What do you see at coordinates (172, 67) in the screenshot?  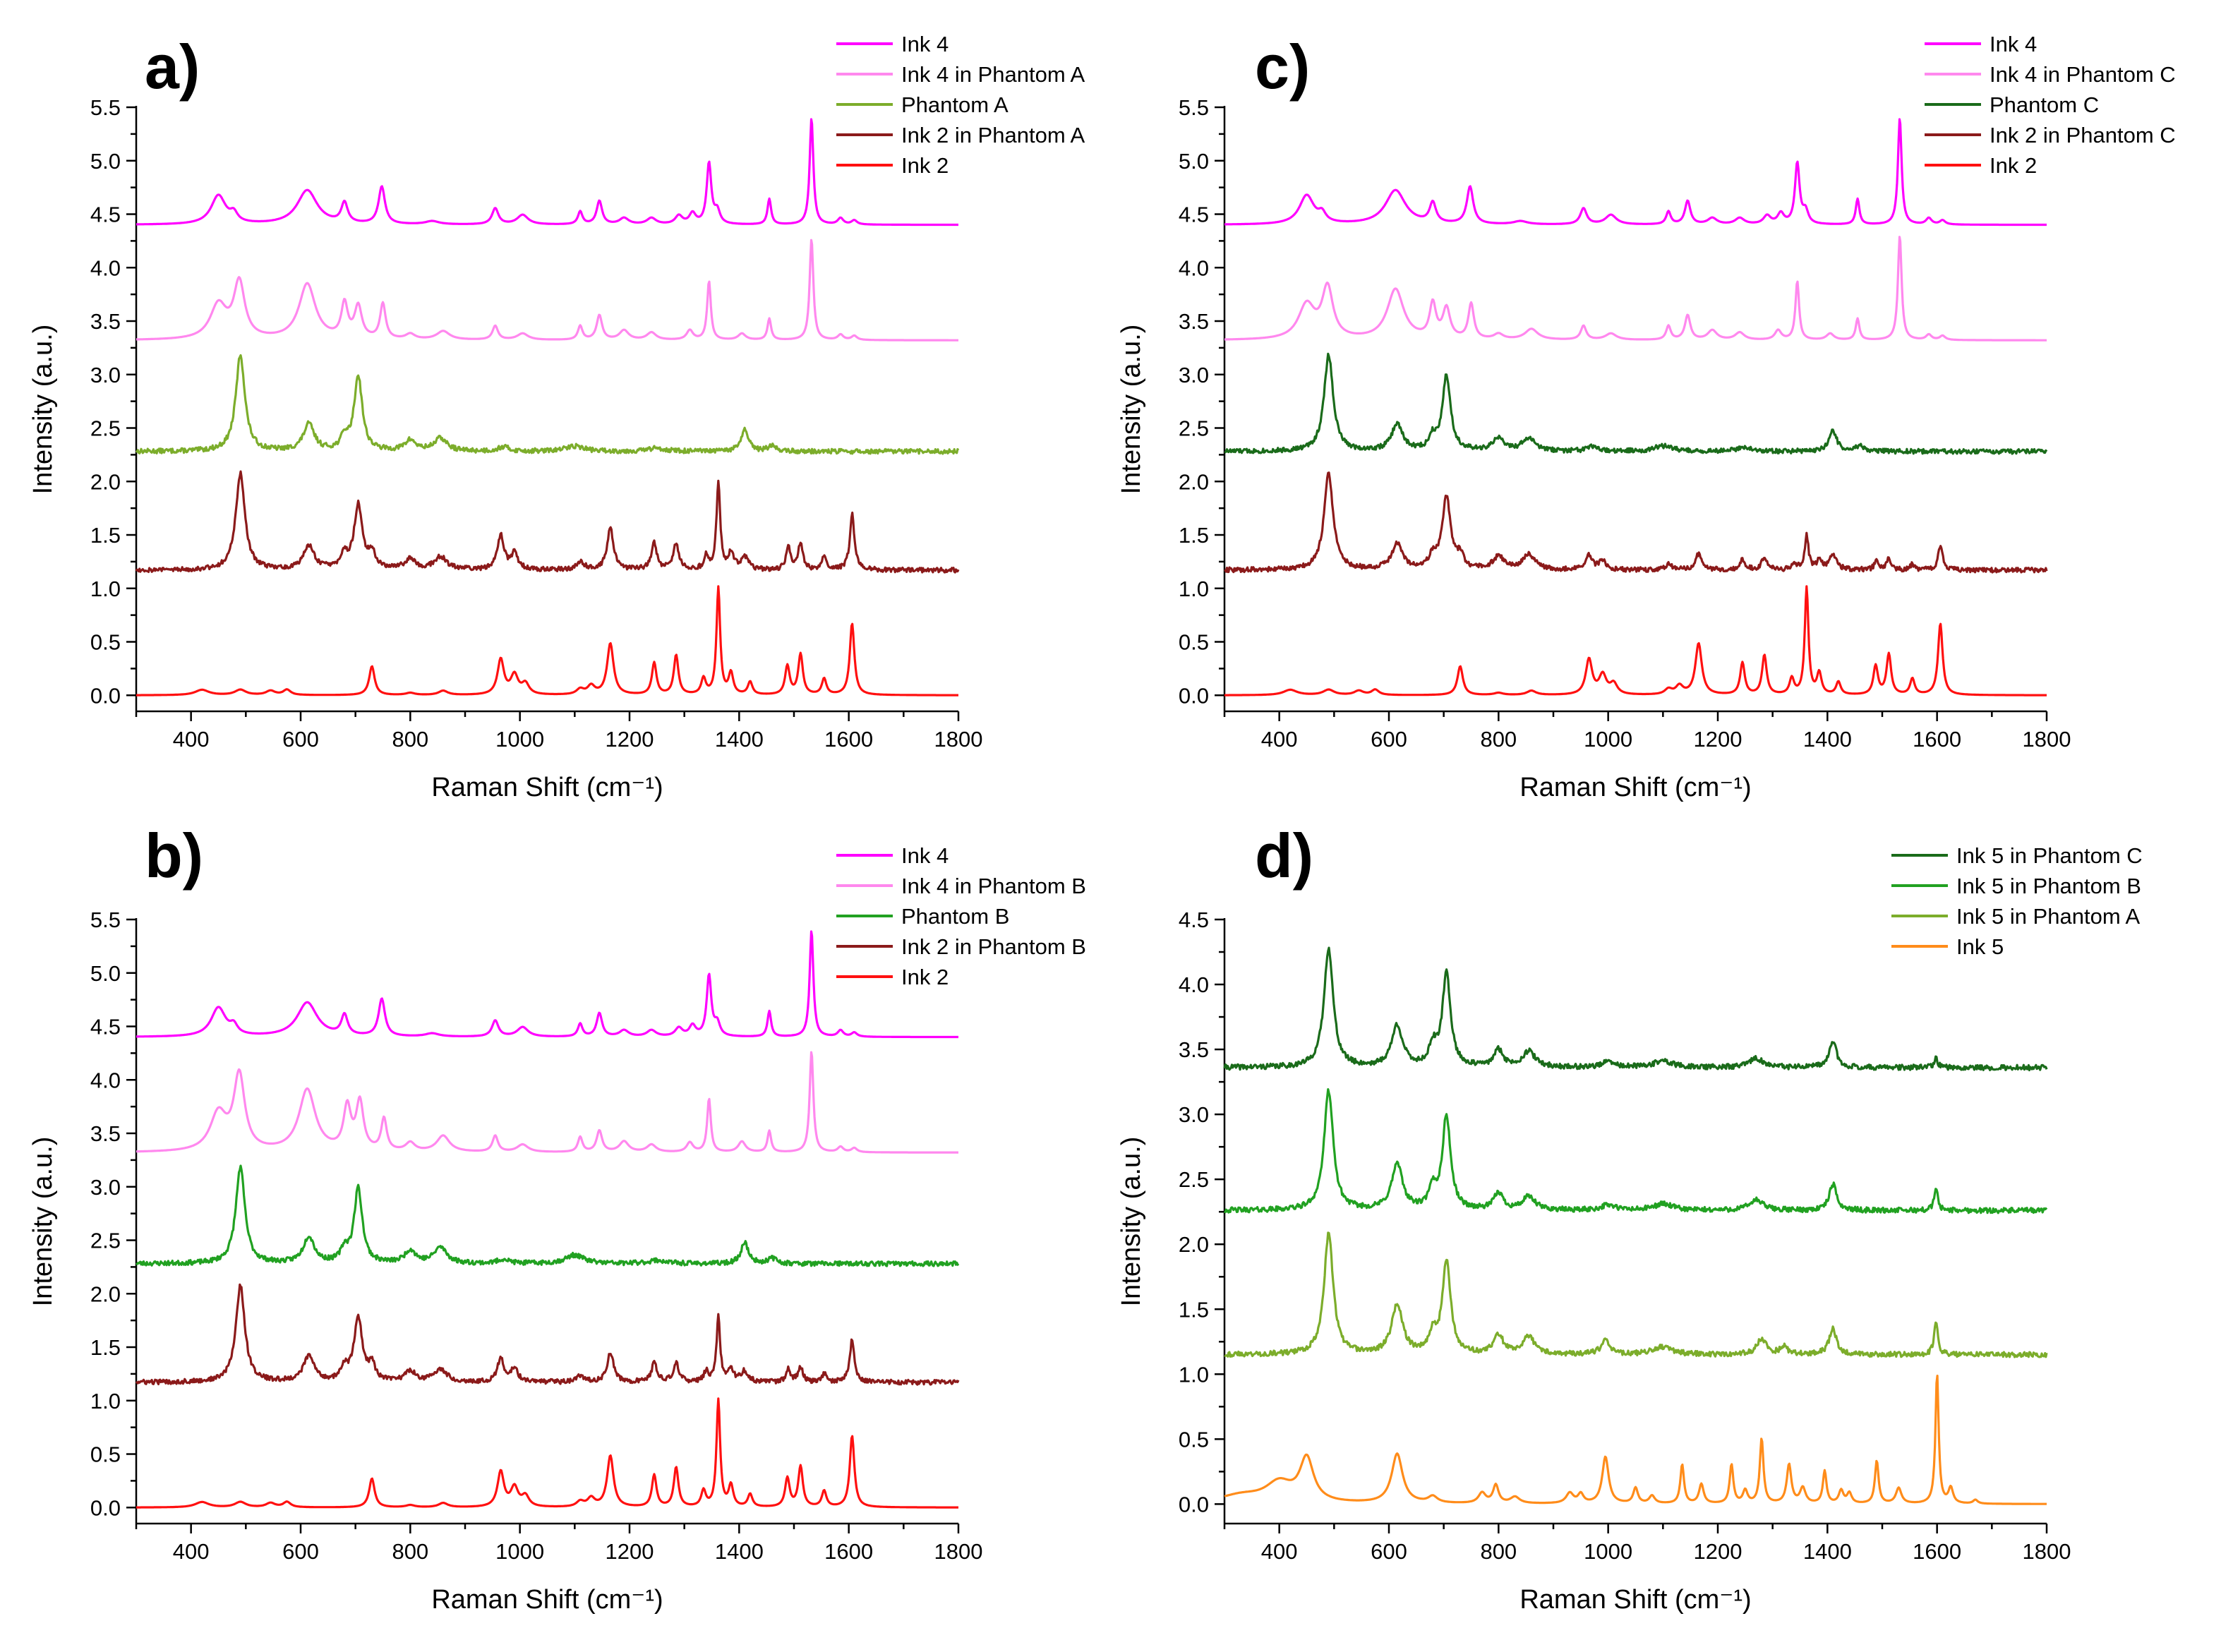 I see `panel-letter: a)` at bounding box center [172, 67].